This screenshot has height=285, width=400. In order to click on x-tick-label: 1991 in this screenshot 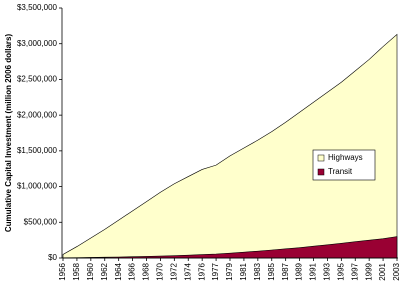, I will do `click(313, 271)`.